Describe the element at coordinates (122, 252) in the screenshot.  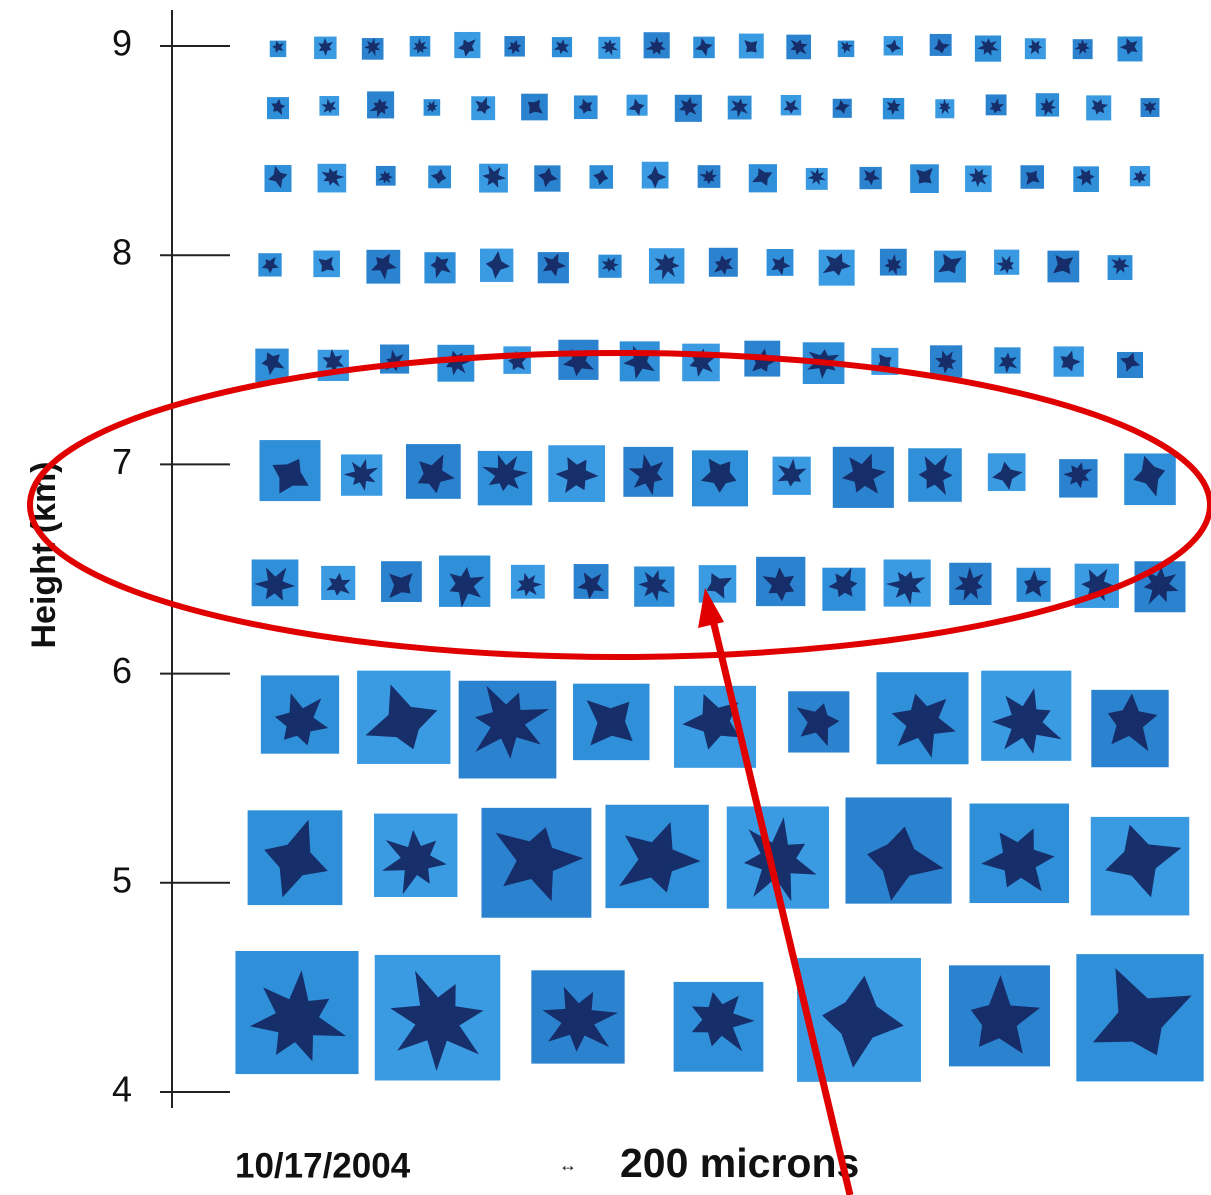
I see `tick-label: 8` at that location.